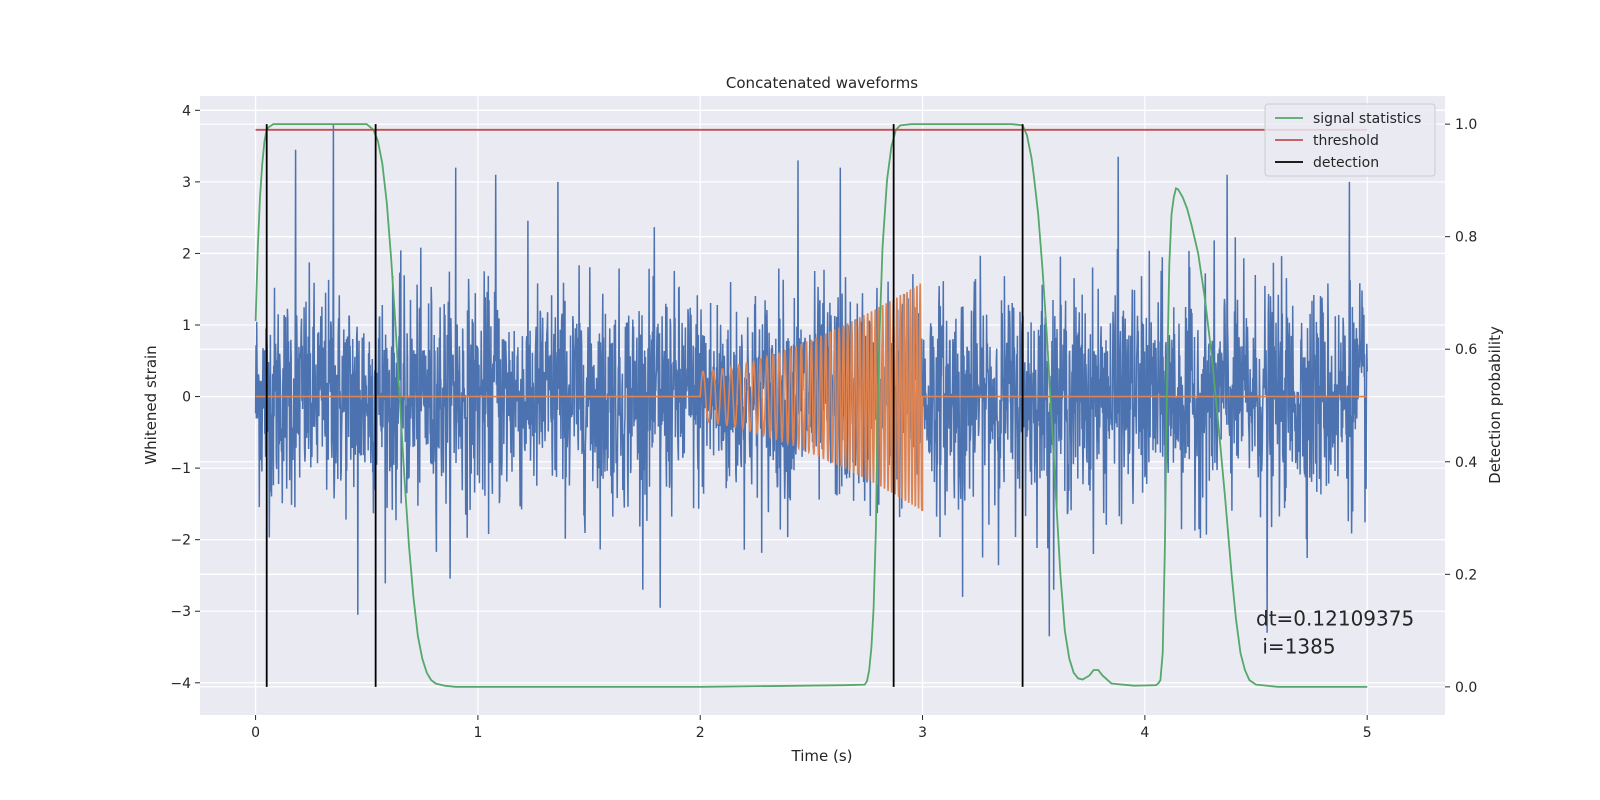  What do you see at coordinates (1466, 688) in the screenshot?
I see `y2-tick-label: 0.0` at bounding box center [1466, 688].